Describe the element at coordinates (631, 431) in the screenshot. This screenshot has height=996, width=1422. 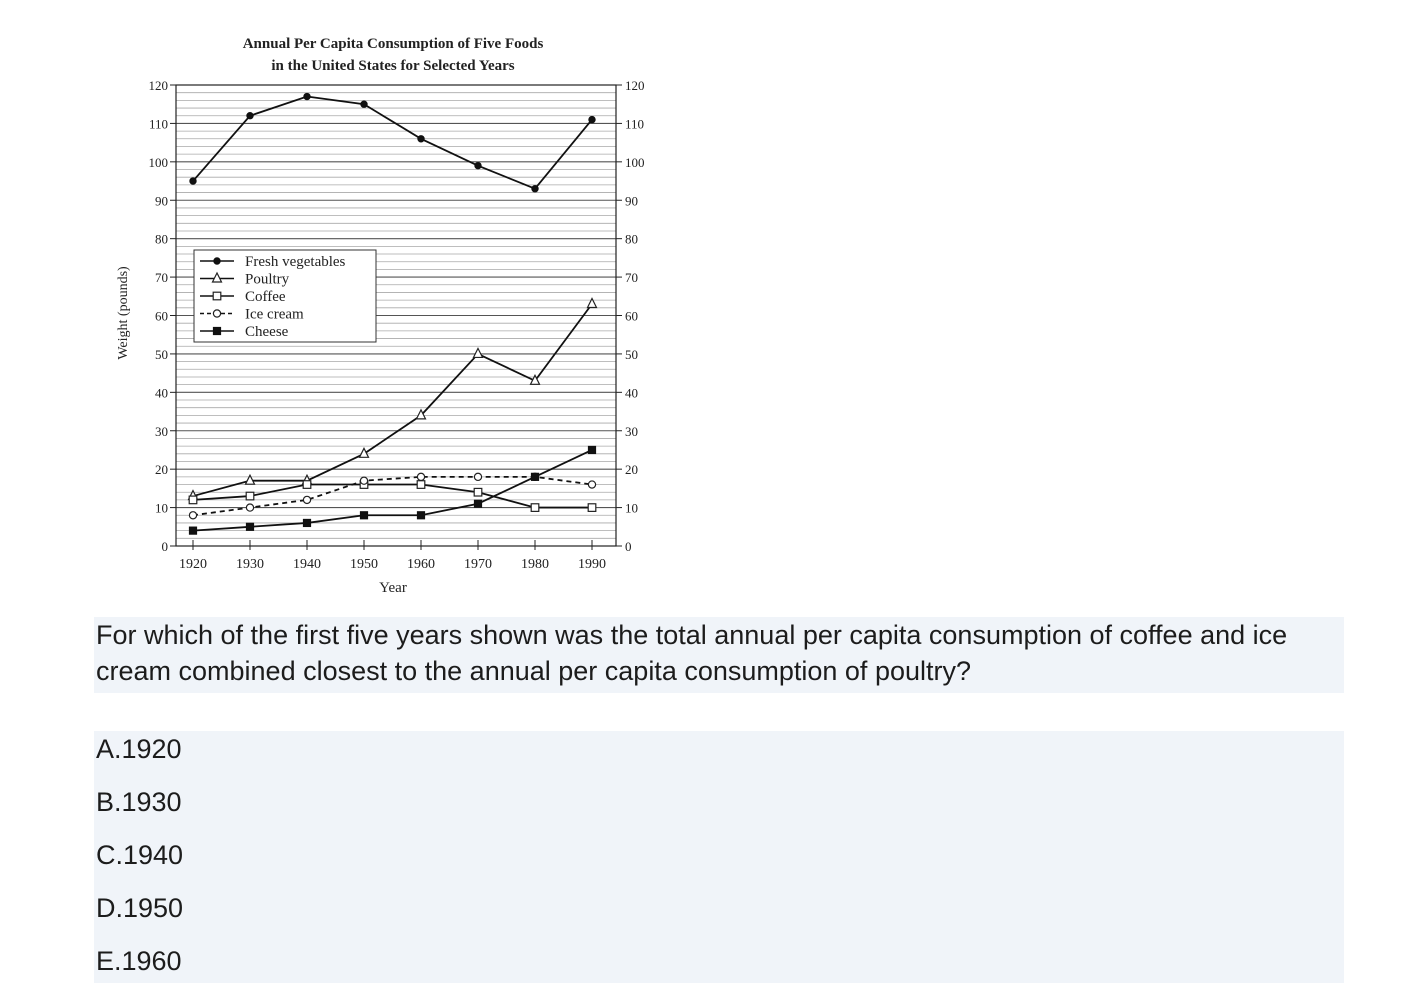
I see `y-tick-label-right: 30` at that location.